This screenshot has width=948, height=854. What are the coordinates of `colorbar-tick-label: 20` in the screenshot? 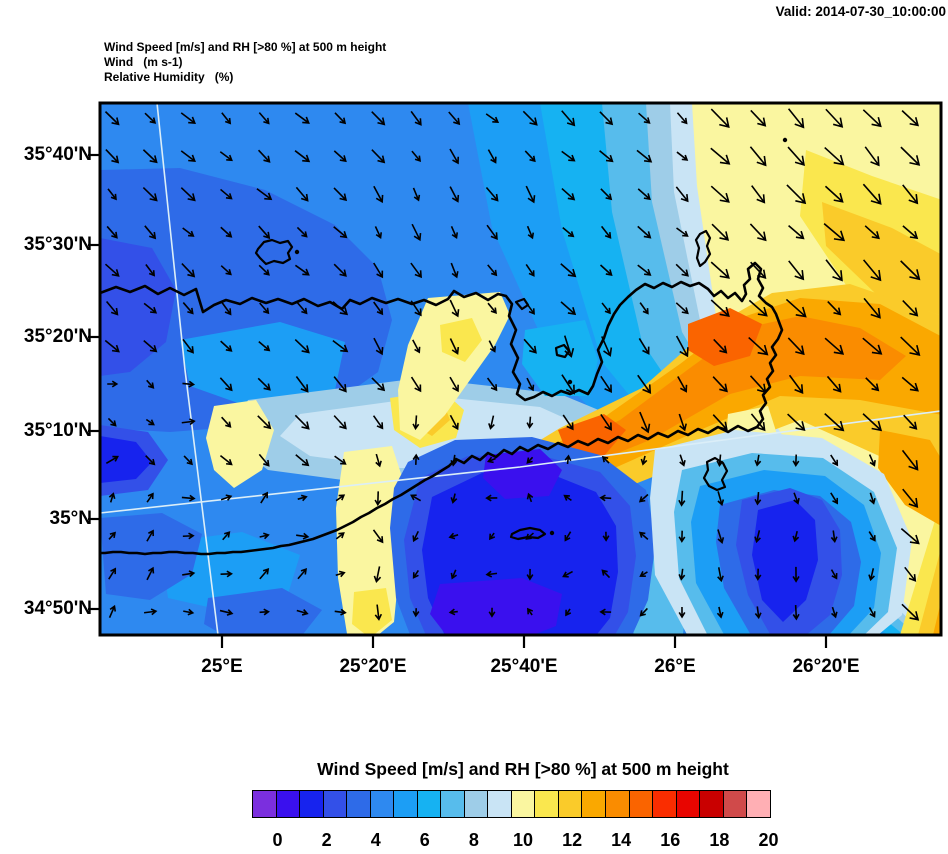 It's located at (768, 840).